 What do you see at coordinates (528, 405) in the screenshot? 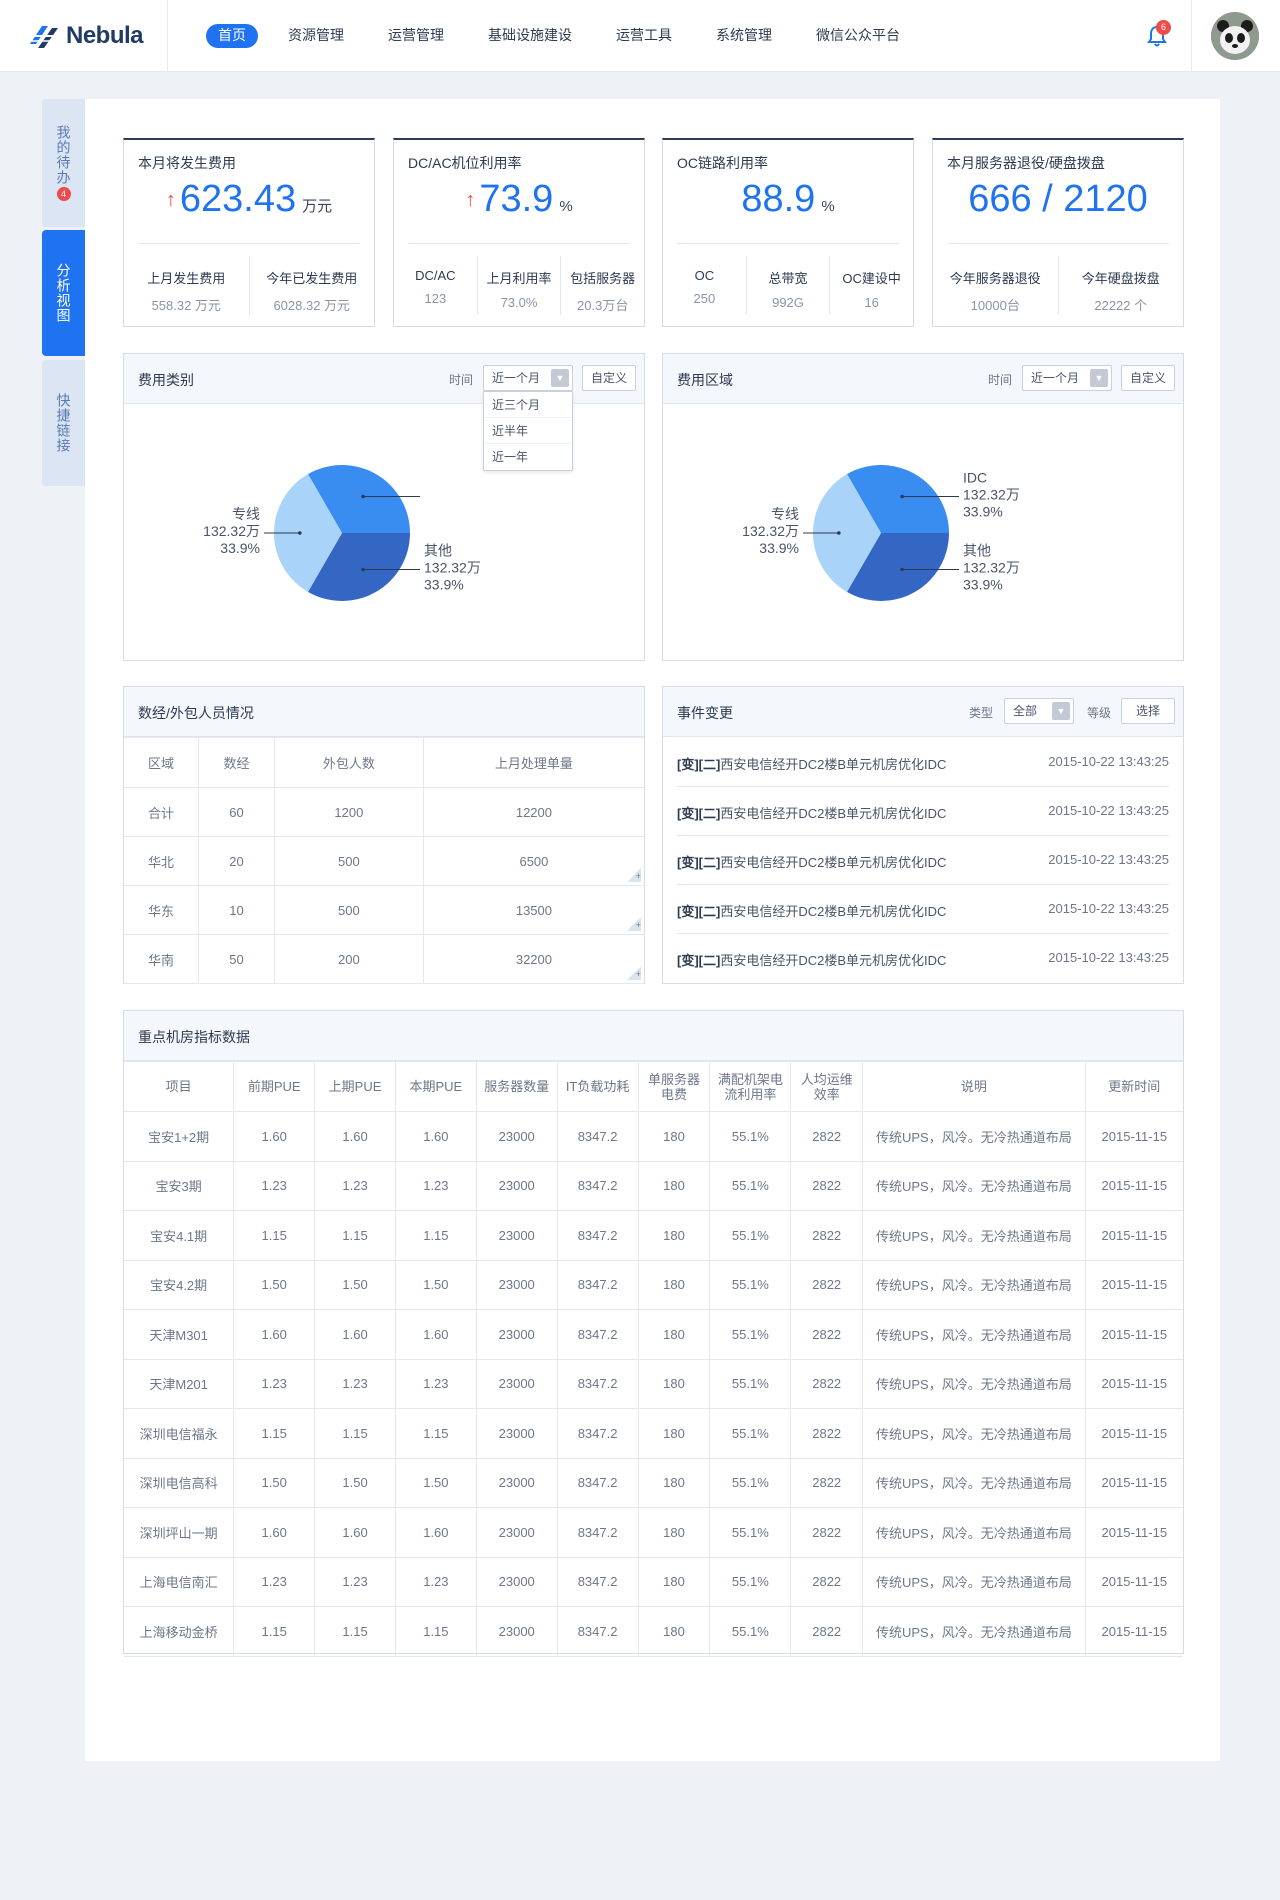
I see `dropdown-option-3-months: 近三个月` at bounding box center [528, 405].